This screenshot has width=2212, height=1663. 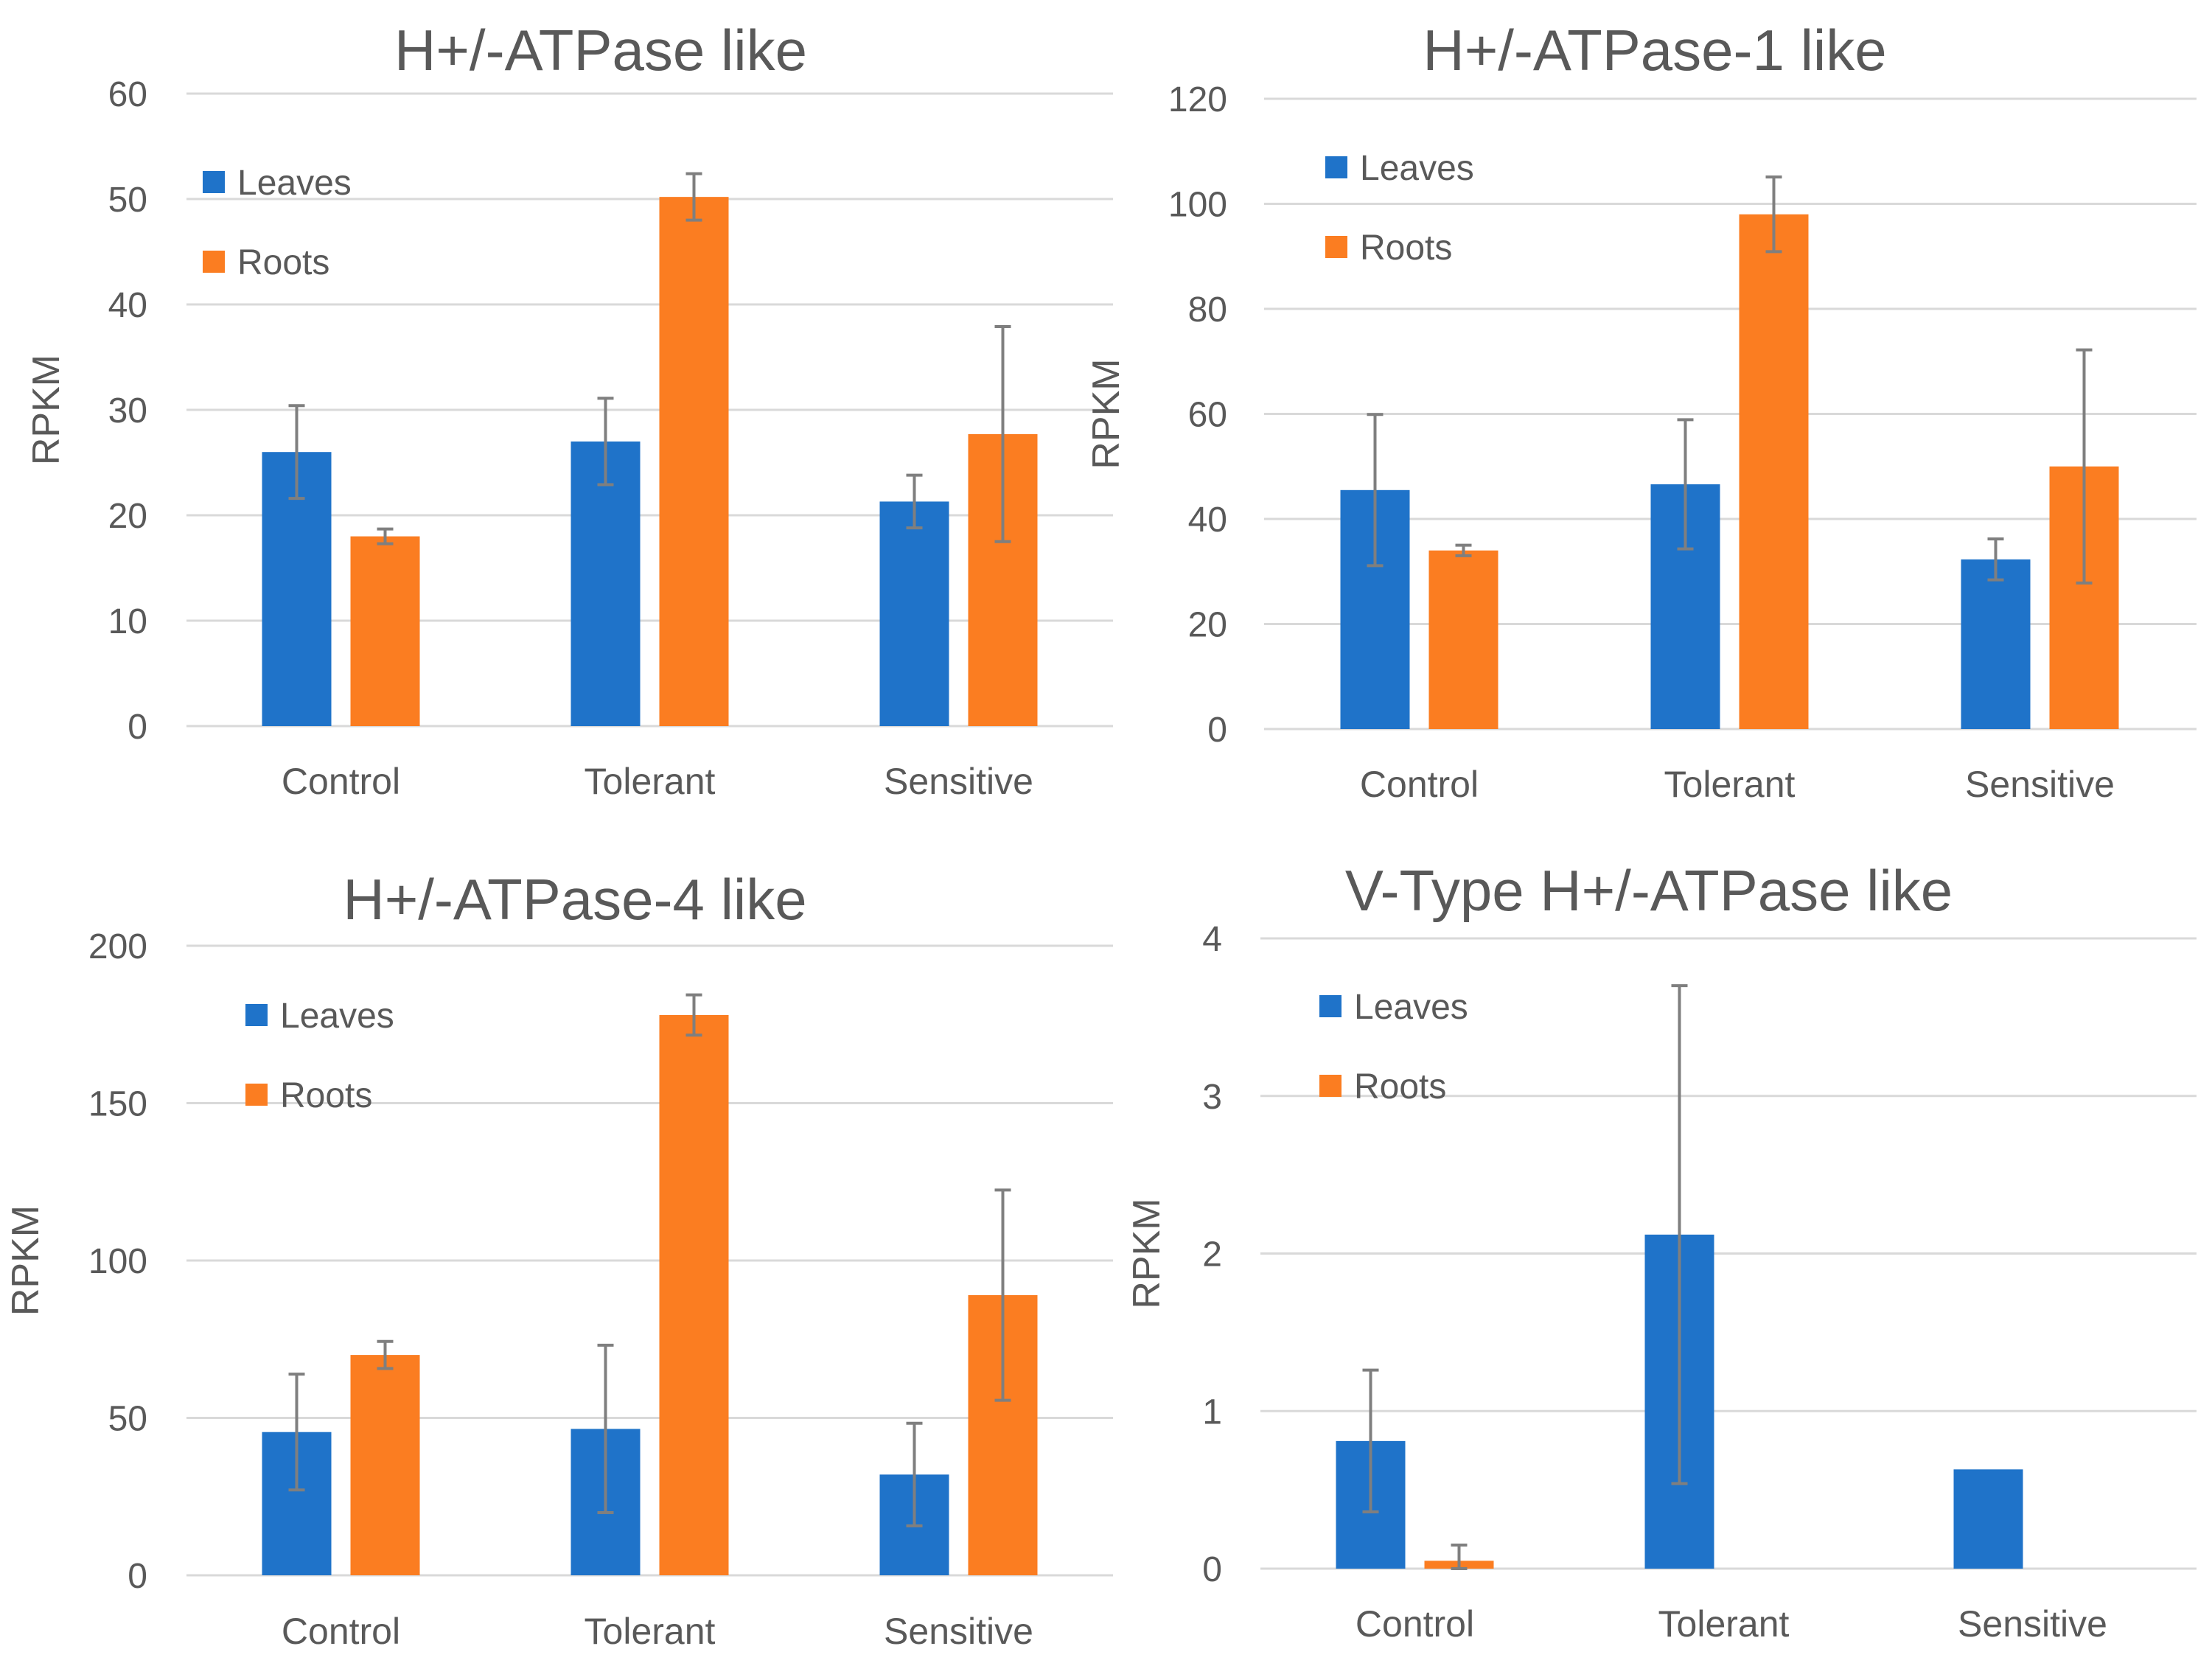 I want to click on chart-title: H+/-ATPase-4 like, so click(x=574, y=899).